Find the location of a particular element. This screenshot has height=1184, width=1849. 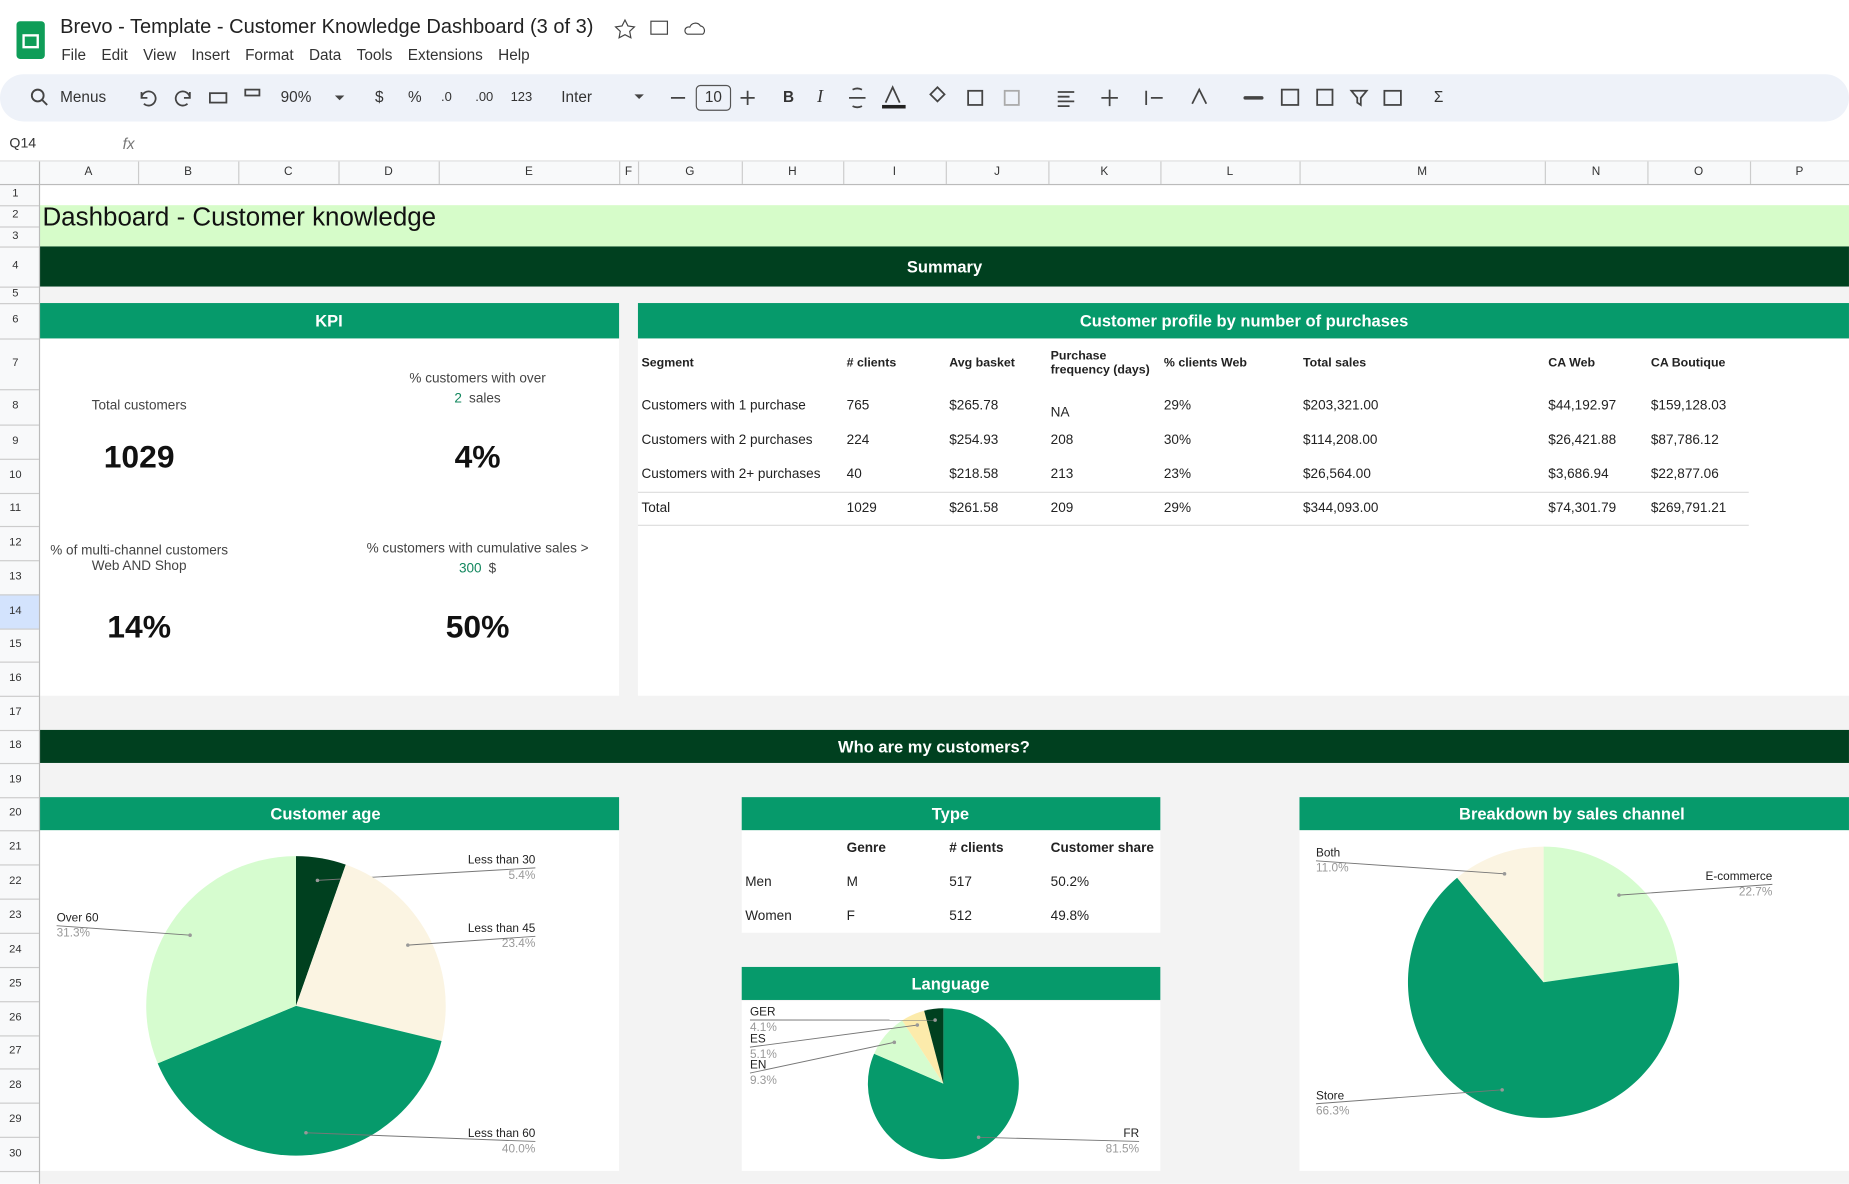

column-header: M is located at coordinates (1422, 172).